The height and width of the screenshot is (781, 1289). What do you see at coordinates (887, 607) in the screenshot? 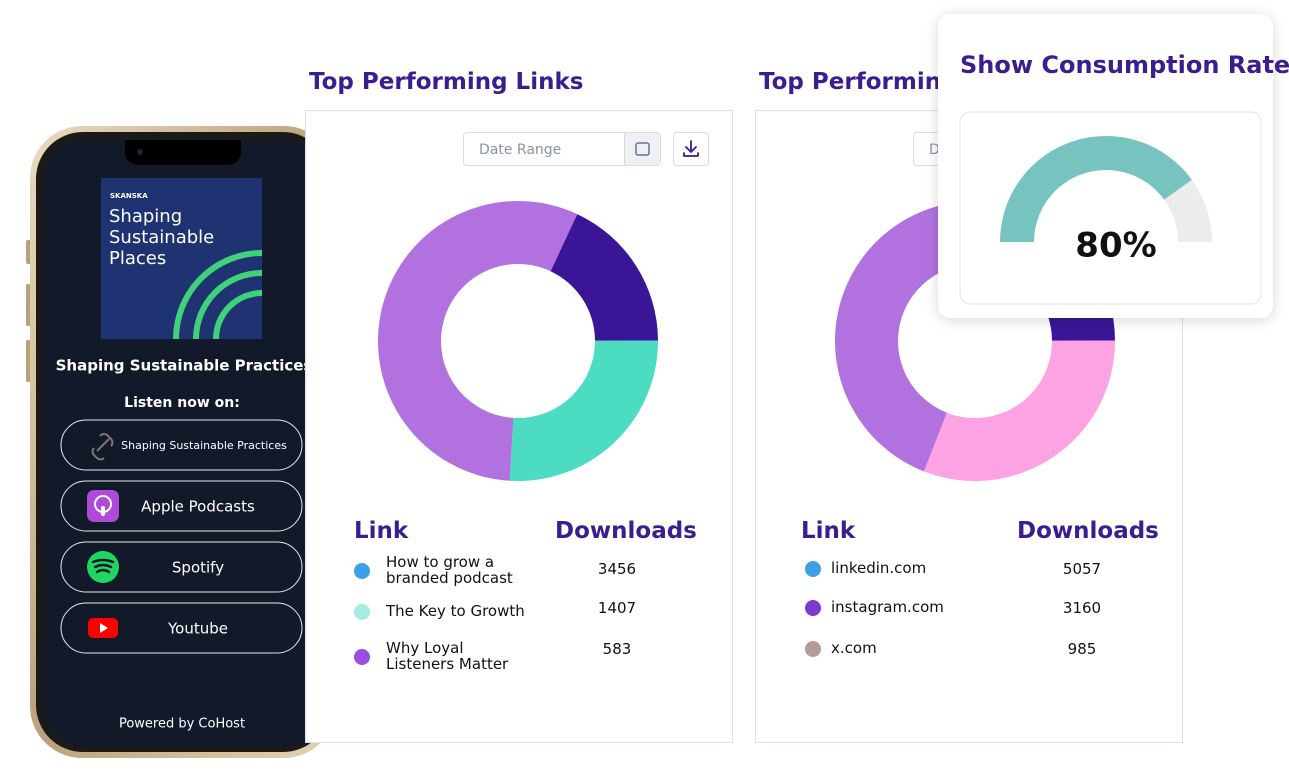
I see `link-name: instagram.com` at bounding box center [887, 607].